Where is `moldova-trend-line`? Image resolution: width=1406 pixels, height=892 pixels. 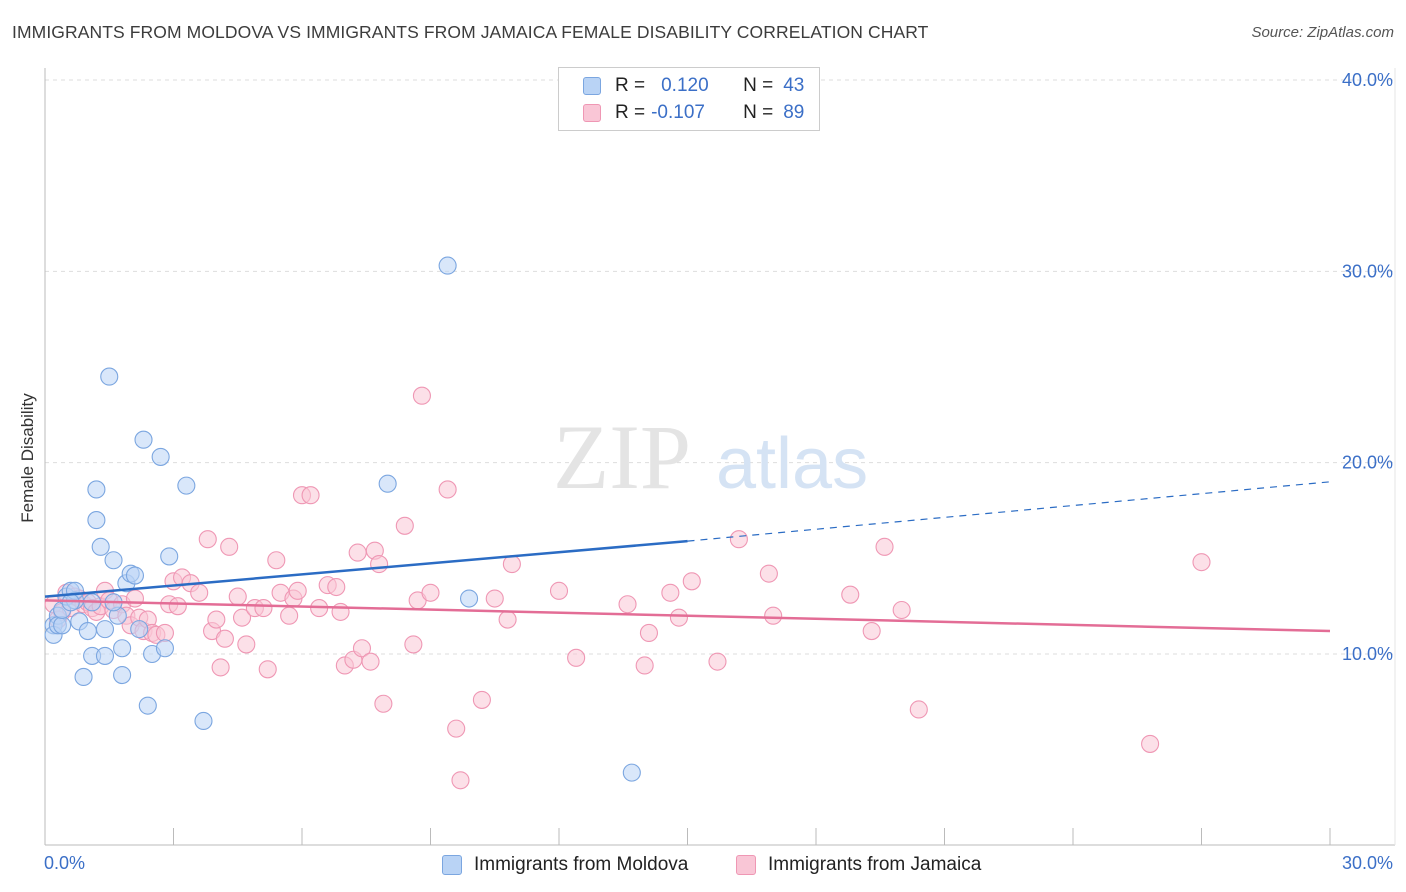
moldova-trend-line is located at coordinates (366, 568).